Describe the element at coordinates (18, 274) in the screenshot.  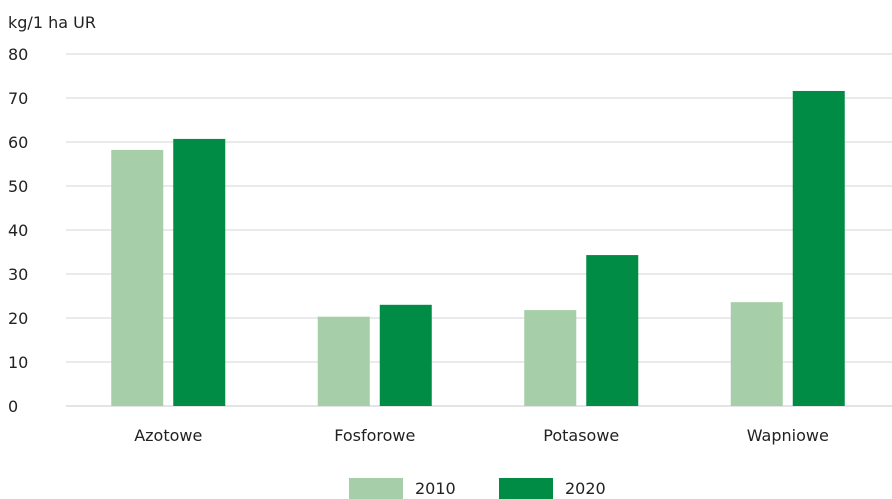
I see `y-tick-label: 30` at that location.